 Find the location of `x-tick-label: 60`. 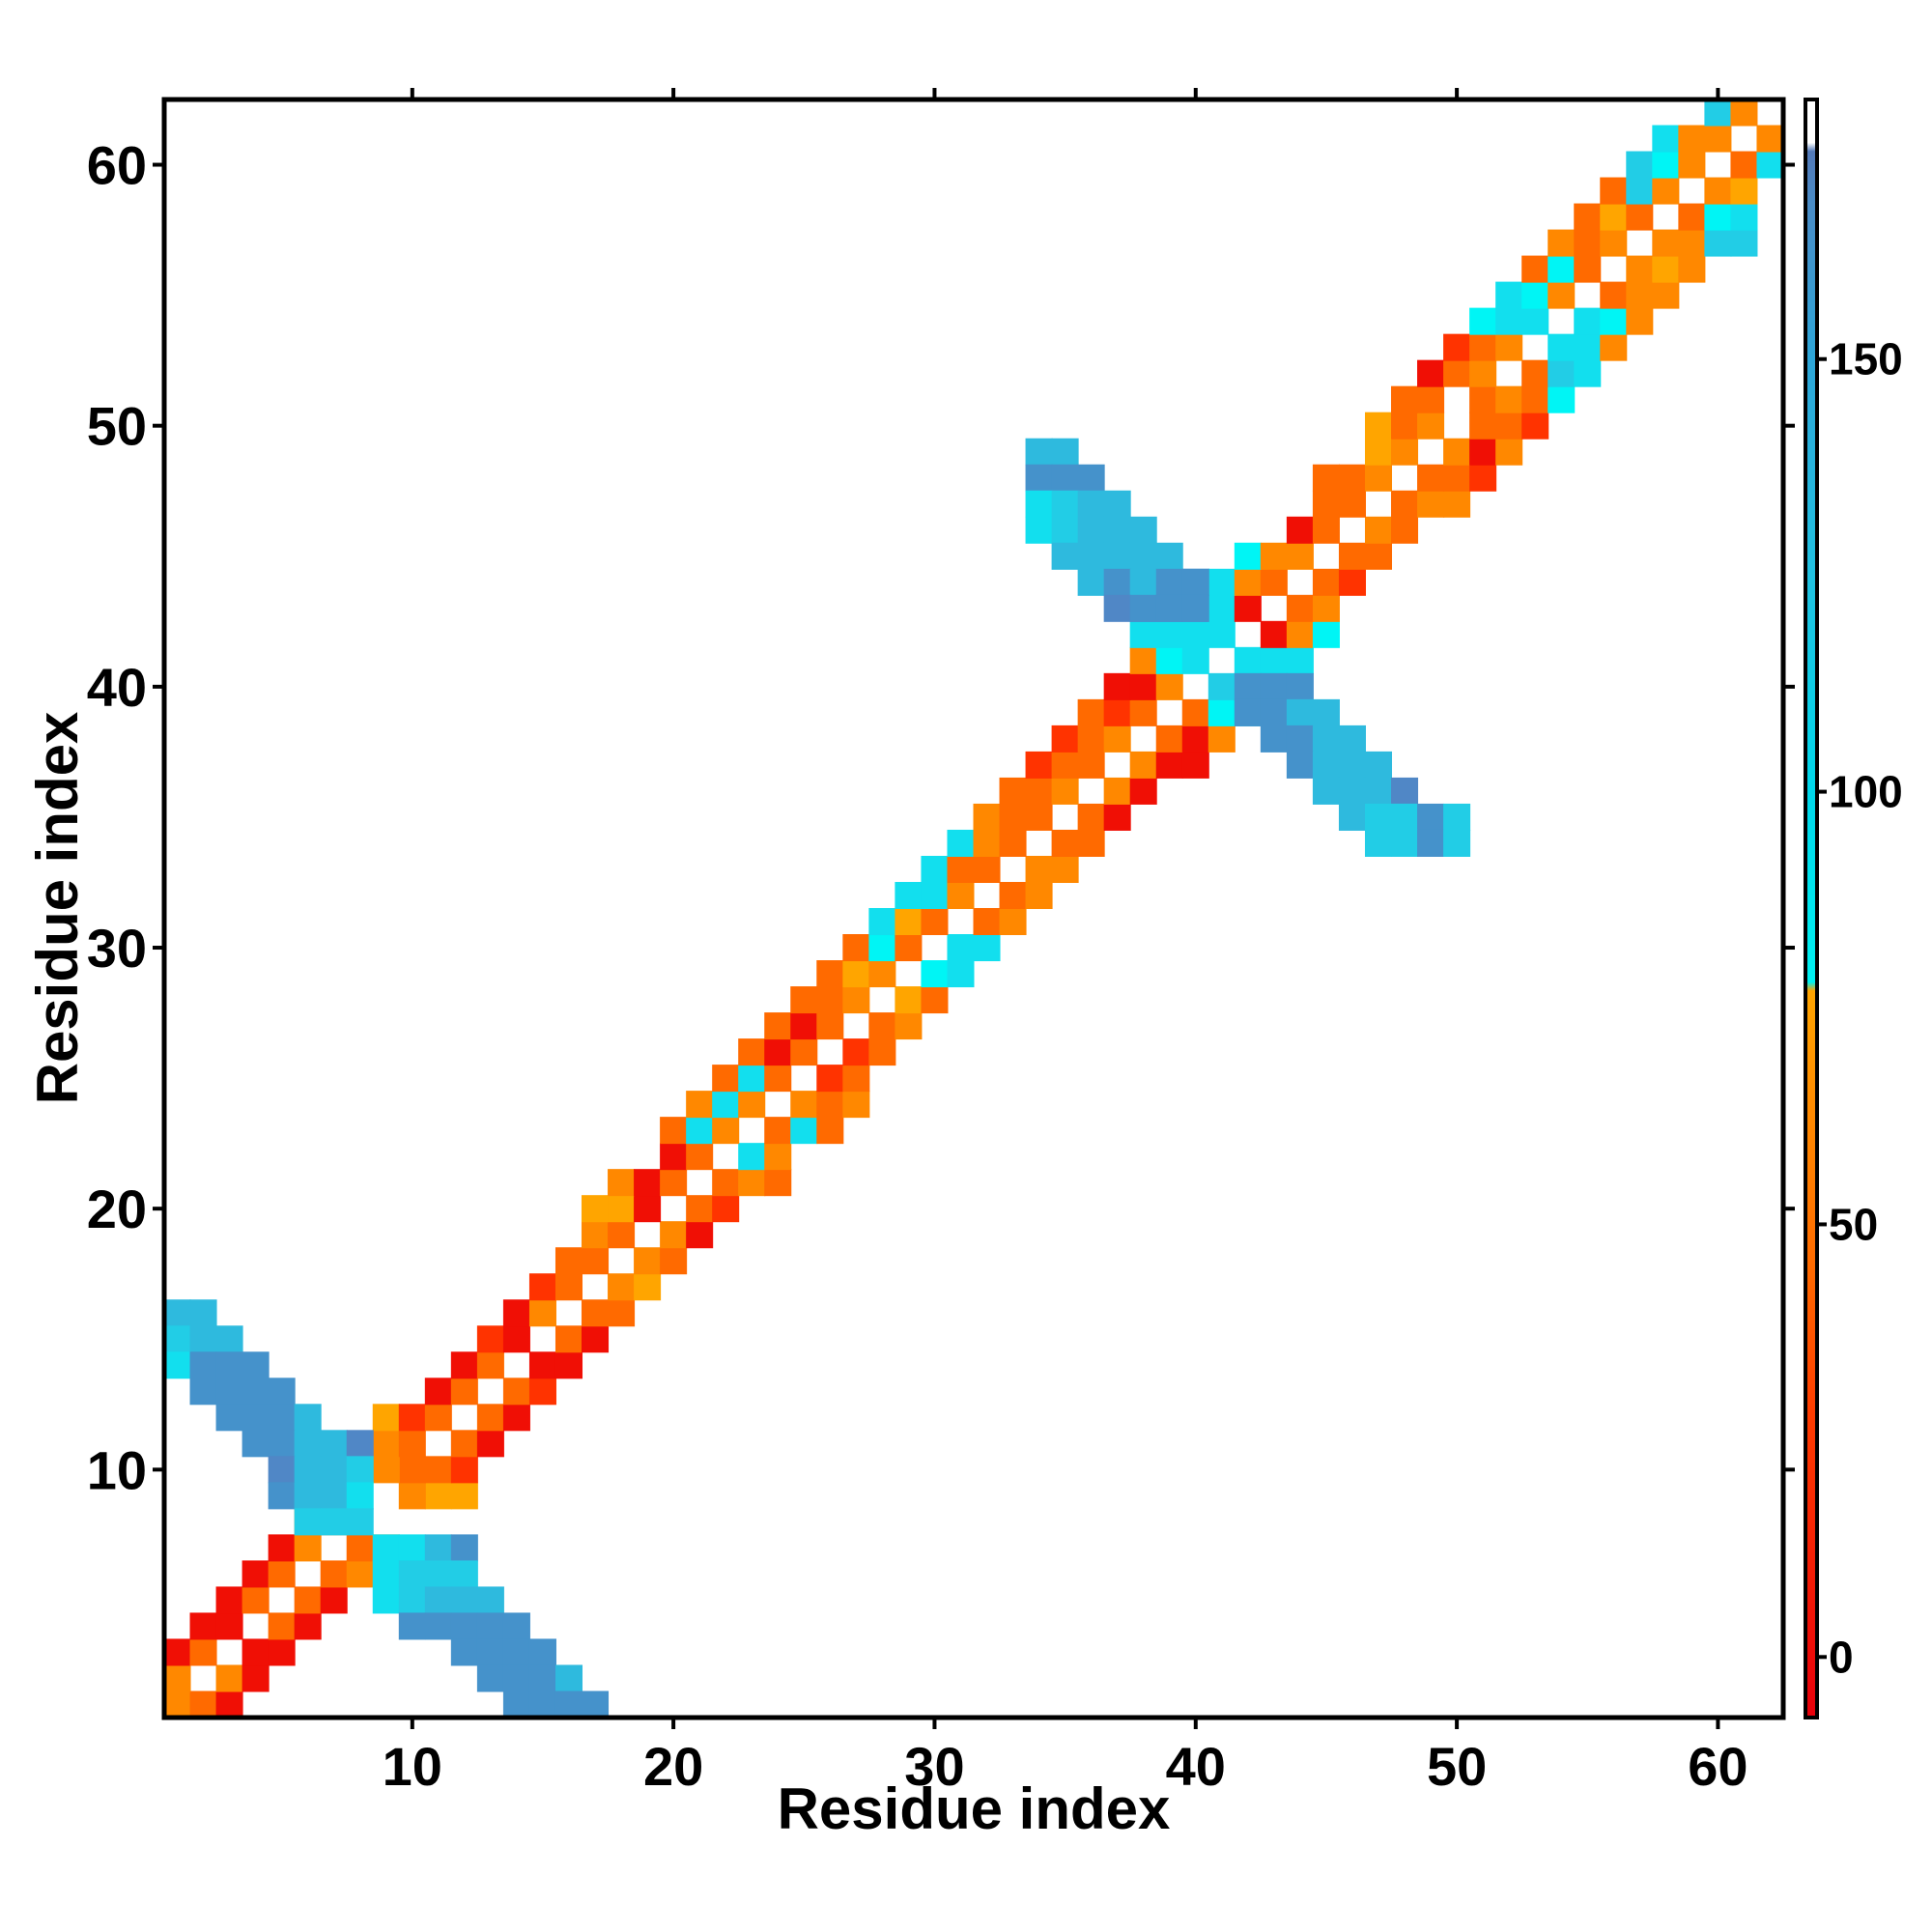

x-tick-label: 60 is located at coordinates (1717, 1766).